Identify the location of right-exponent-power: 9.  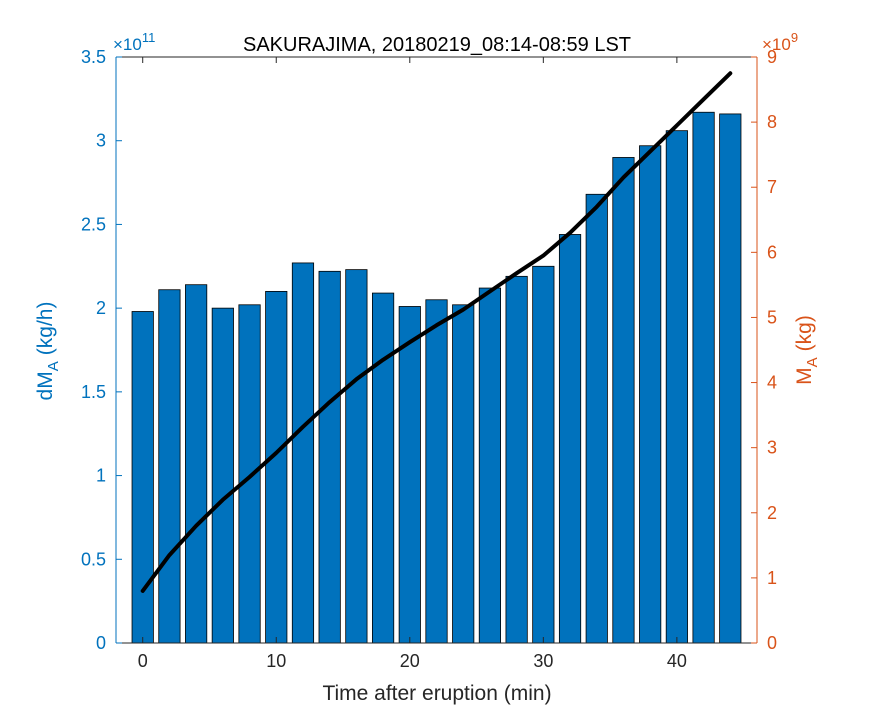
(794, 37).